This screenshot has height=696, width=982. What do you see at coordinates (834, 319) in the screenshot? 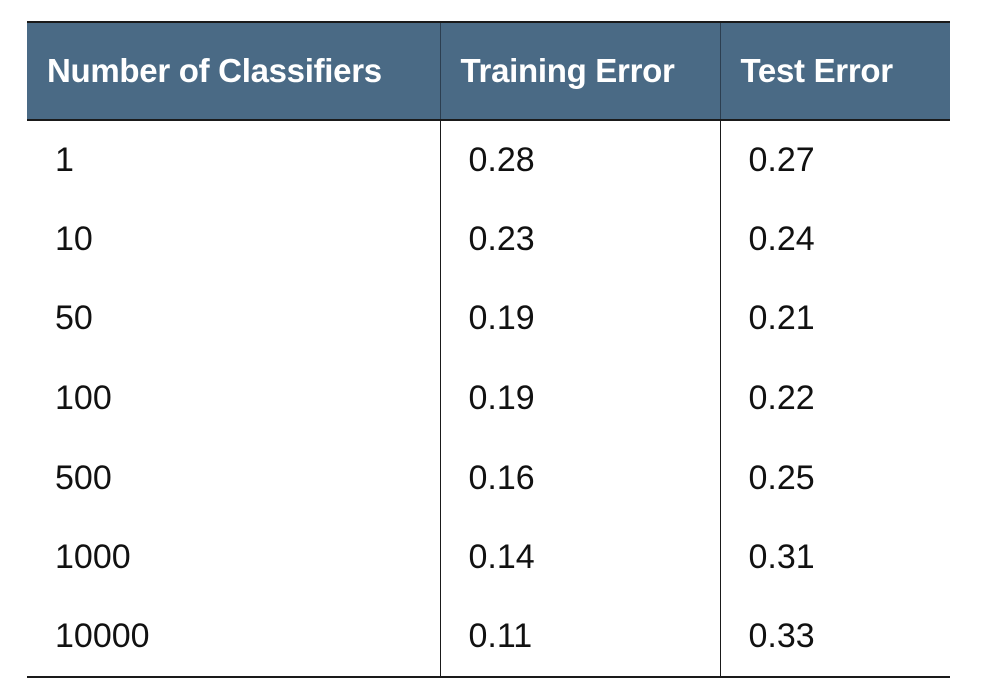
I see `cell-test-error: 0.21` at bounding box center [834, 319].